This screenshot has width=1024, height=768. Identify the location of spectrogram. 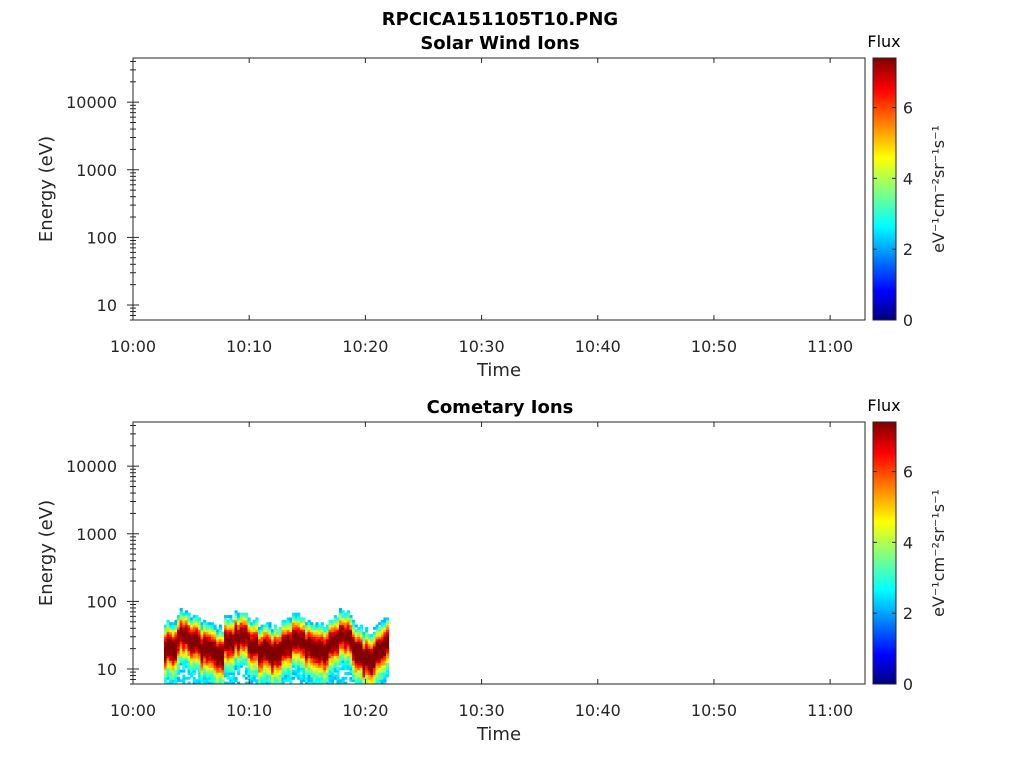
(276, 646).